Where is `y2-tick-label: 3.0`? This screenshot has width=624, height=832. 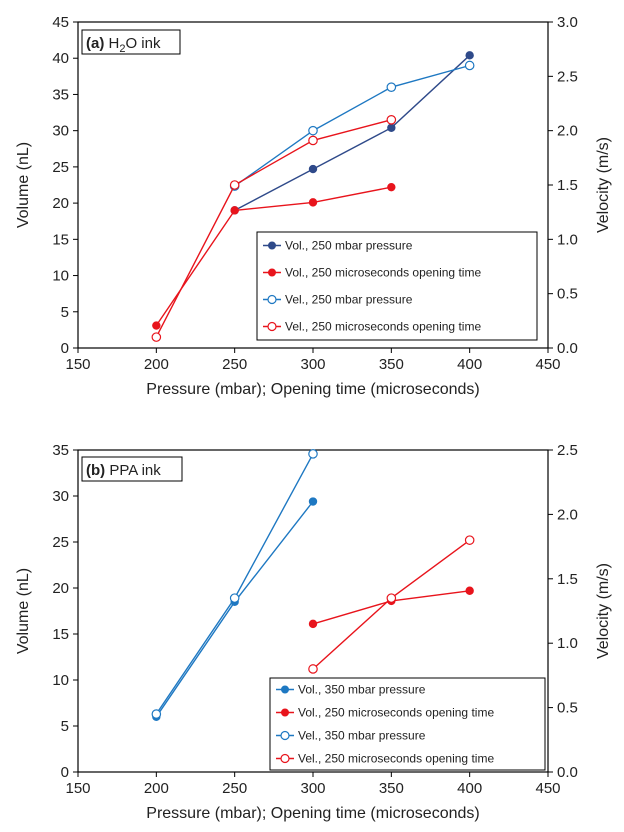 y2-tick-label: 3.0 is located at coordinates (567, 22).